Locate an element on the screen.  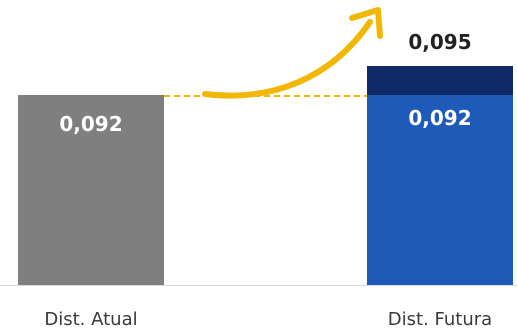
annotation-layer is located at coordinates (273, 53).